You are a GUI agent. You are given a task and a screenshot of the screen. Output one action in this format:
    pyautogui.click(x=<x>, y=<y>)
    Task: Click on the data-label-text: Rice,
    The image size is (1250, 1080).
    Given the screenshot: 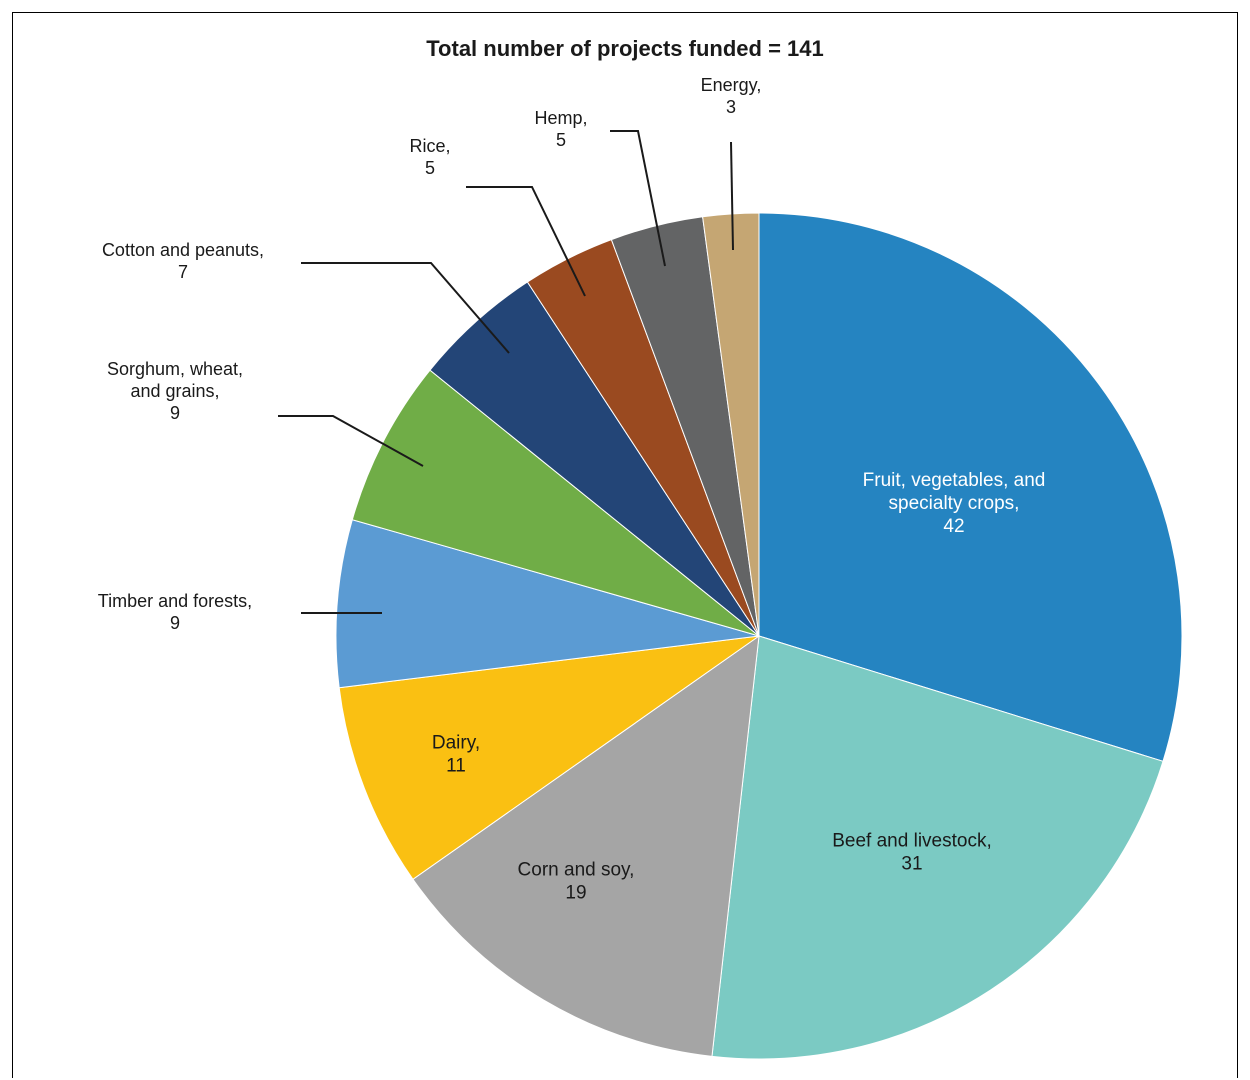 What is the action you would take?
    pyautogui.click(x=429, y=146)
    